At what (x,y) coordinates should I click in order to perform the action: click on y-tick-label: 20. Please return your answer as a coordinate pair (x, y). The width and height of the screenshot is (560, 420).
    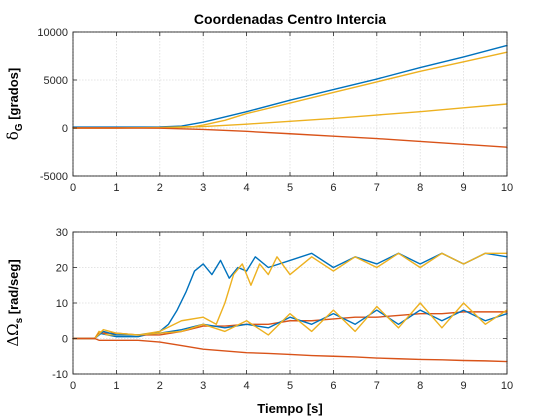
    Looking at the image, I should click on (62, 269).